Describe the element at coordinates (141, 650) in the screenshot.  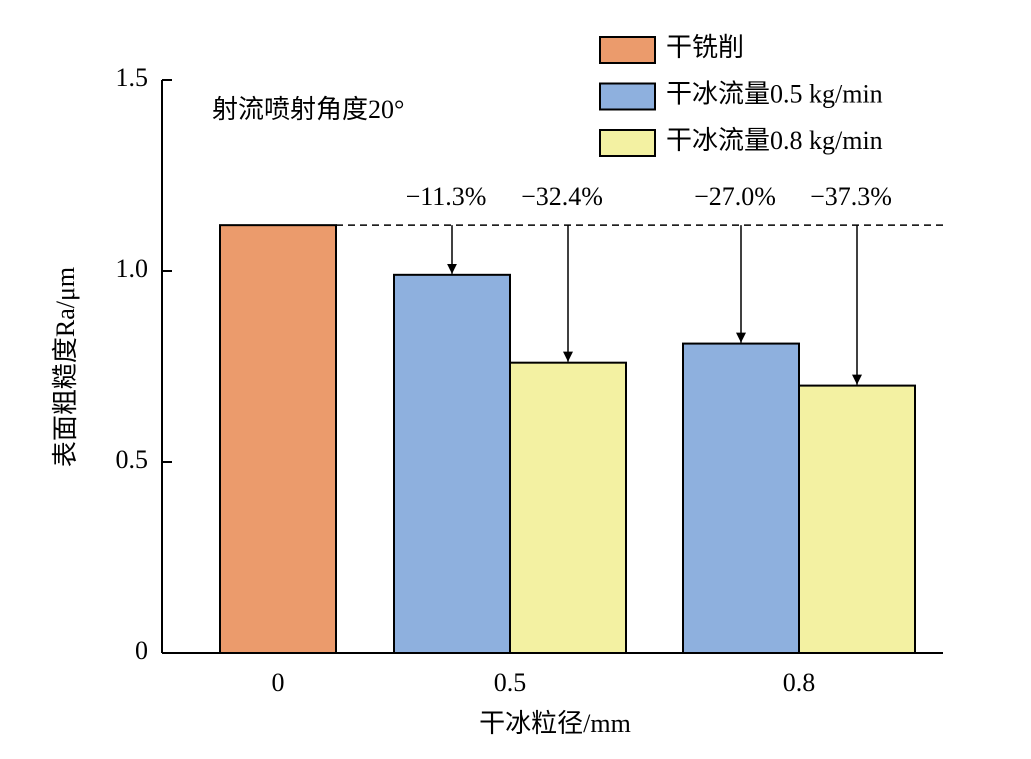
I see `y-tick-label: 0` at that location.